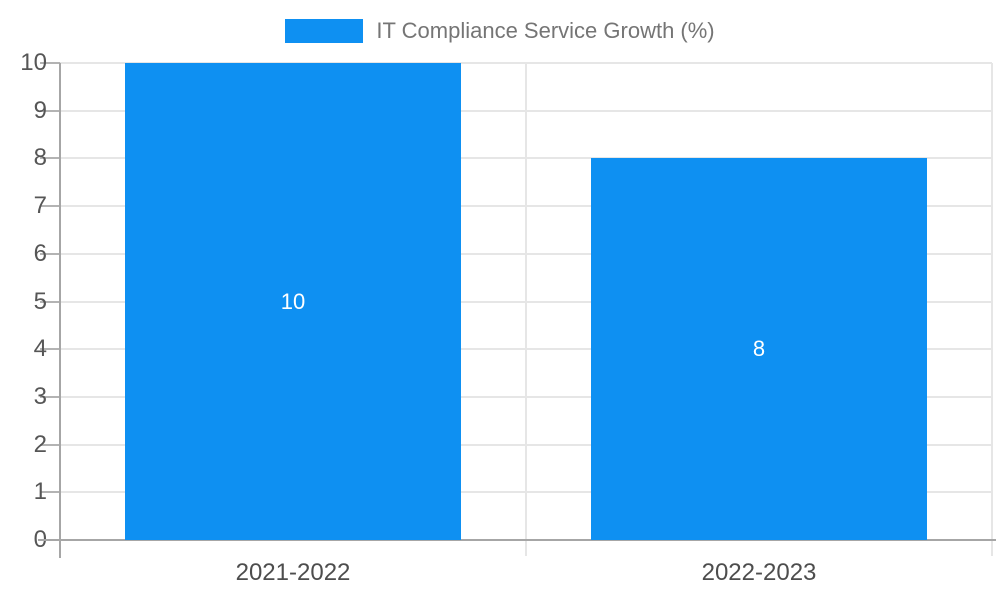 The height and width of the screenshot is (600, 1000). I want to click on legend-swatch, so click(324, 31).